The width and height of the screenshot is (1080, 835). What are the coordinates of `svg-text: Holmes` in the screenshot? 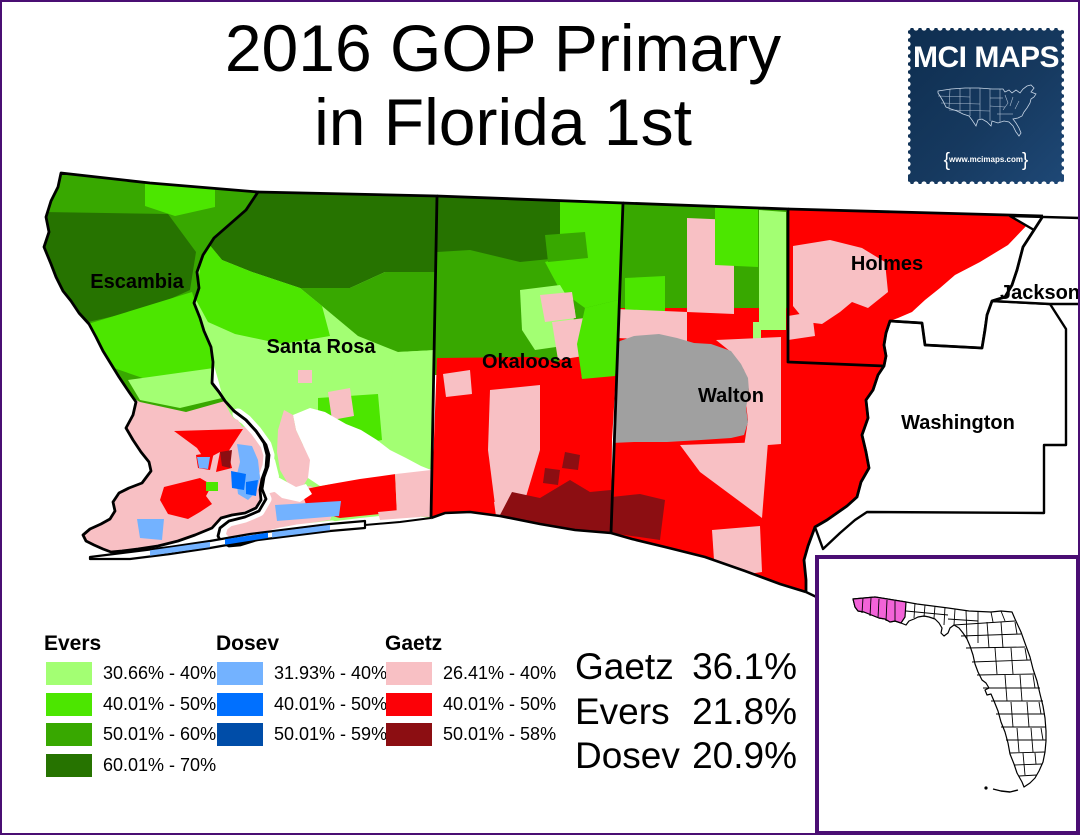 It's located at (887, 264).